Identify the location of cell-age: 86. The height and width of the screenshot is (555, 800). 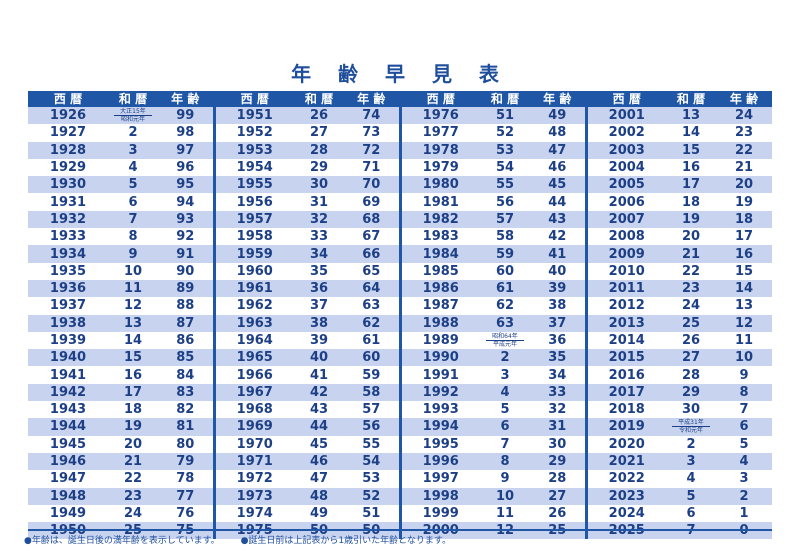
(186, 340).